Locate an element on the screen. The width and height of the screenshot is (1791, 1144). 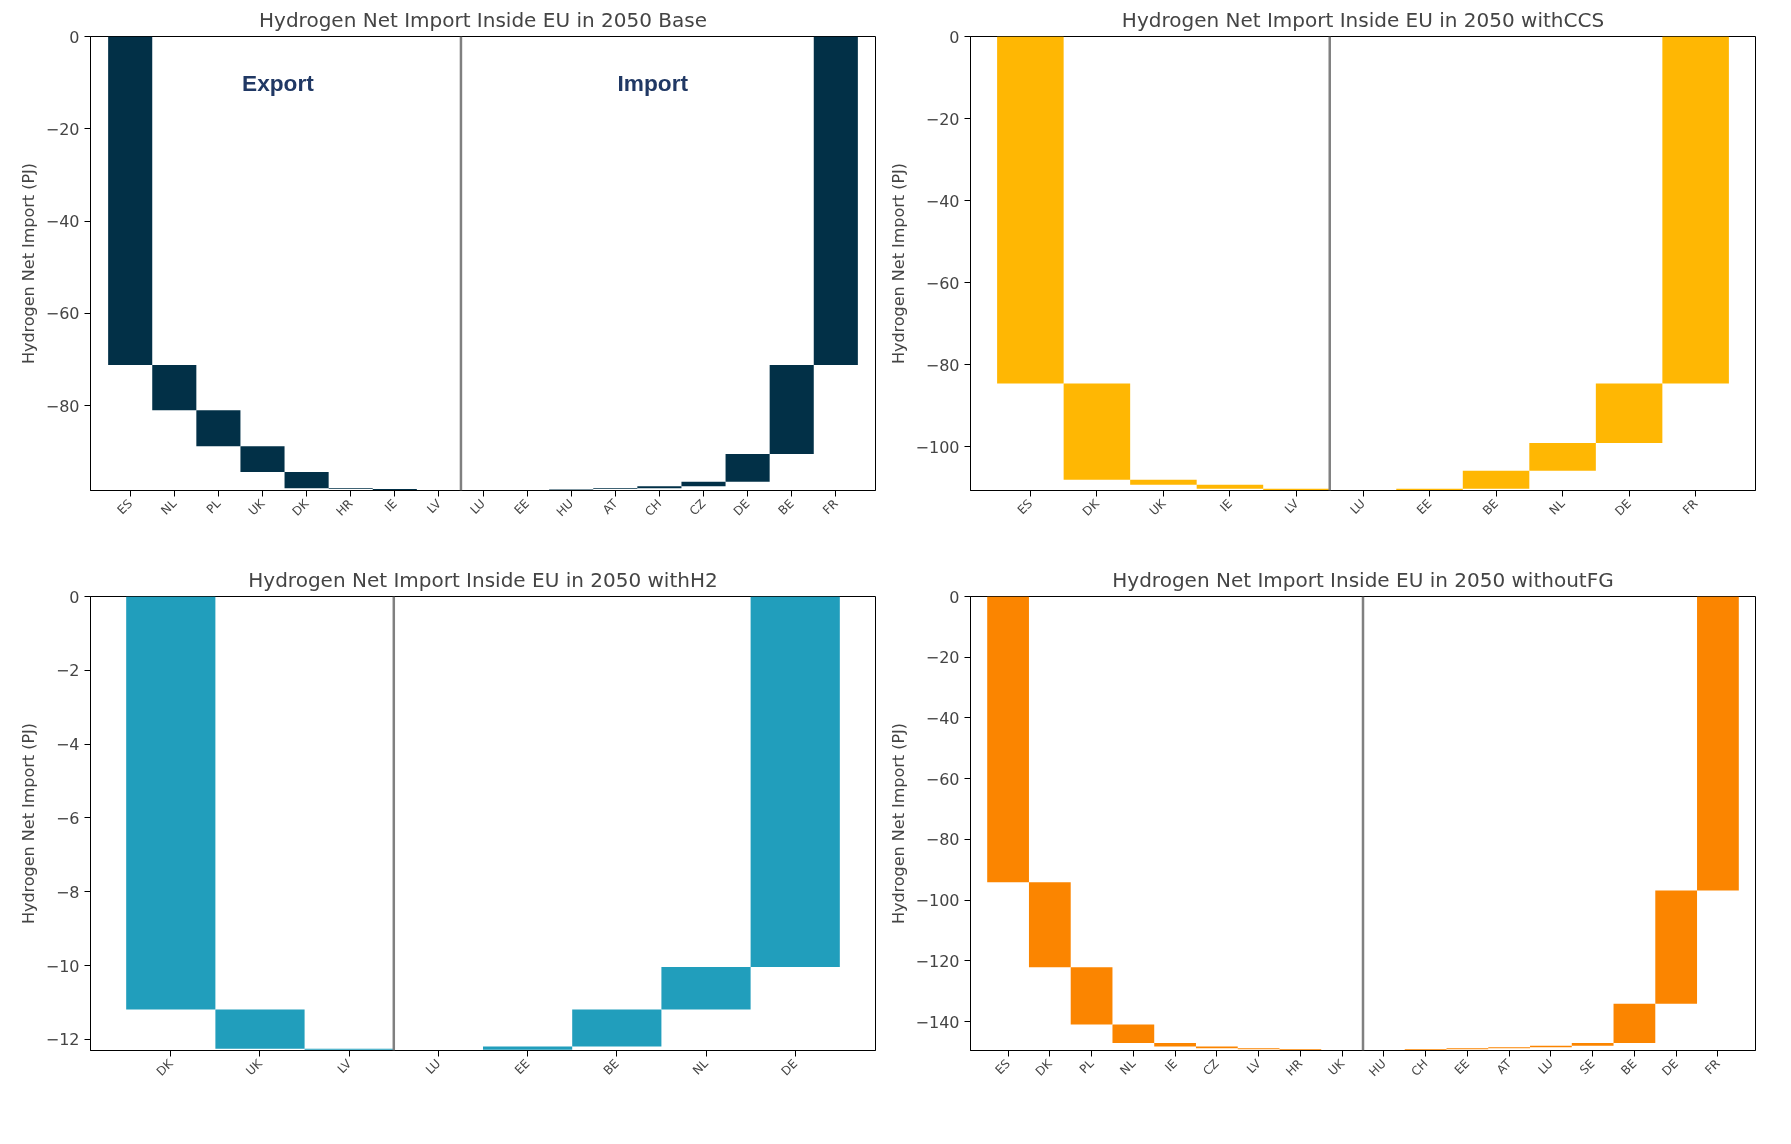
chart-title: Hydrogen Net Import Inside EU in 2050 withH2 is located at coordinates (483, 579).